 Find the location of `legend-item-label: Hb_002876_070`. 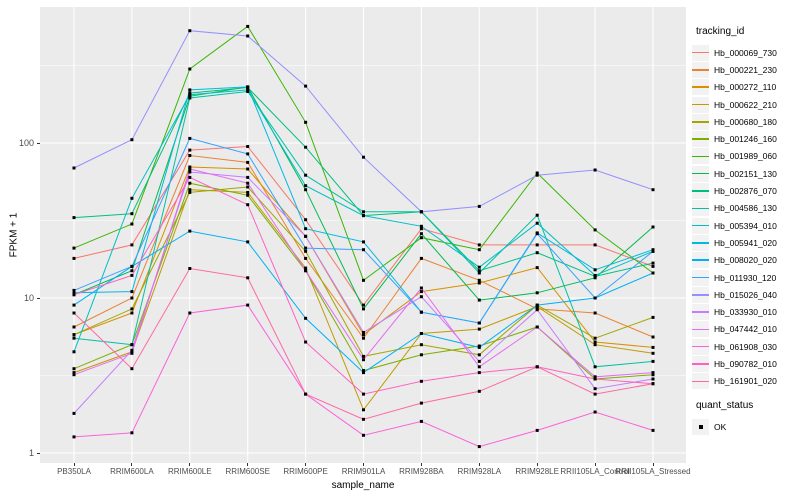

legend-item-label: Hb_002876_070 is located at coordinates (745, 191).